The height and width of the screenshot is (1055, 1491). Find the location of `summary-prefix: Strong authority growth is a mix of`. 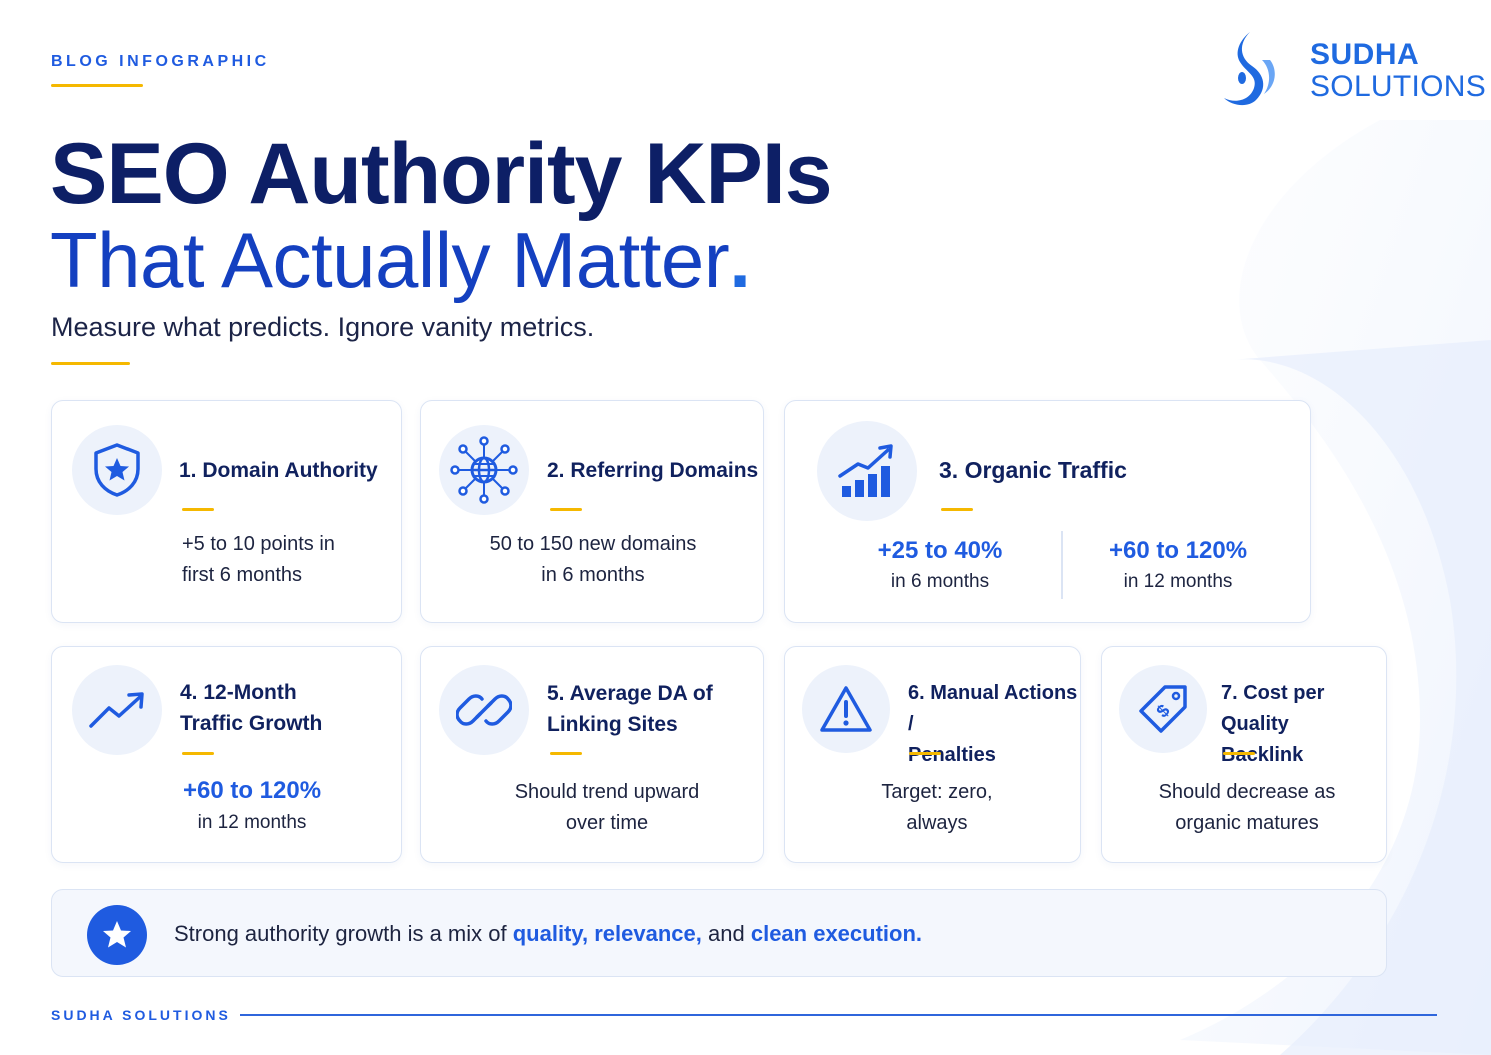

summary-prefix: Strong authority growth is a mix of is located at coordinates (340, 933).